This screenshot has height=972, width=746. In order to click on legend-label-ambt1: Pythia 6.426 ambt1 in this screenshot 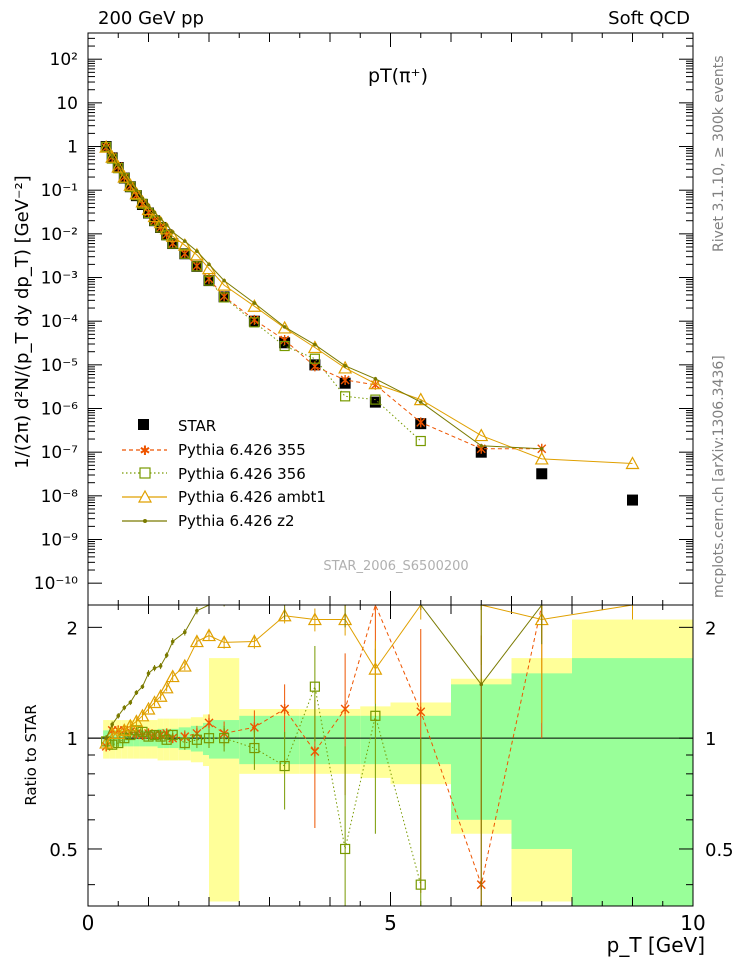, I will do `click(252, 497)`.